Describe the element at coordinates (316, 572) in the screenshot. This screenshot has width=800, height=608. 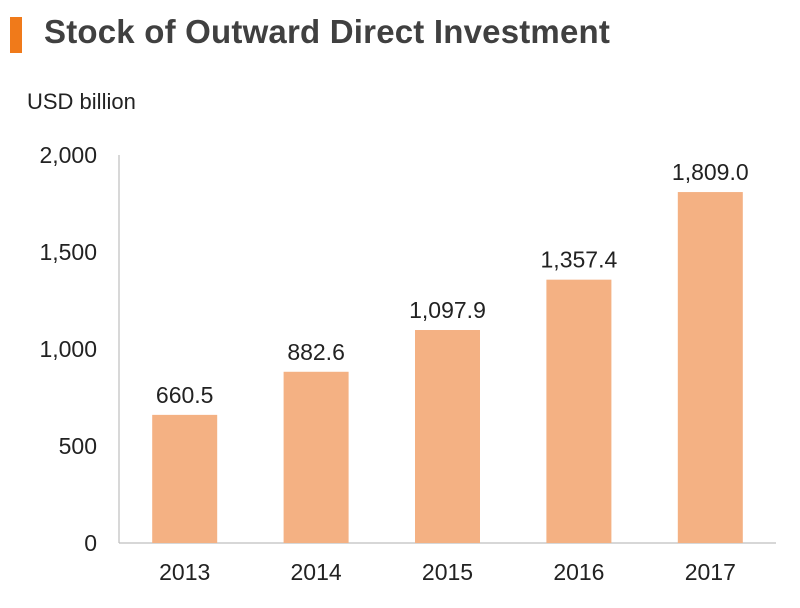
I see `x-tick-label-2014: 2014` at that location.